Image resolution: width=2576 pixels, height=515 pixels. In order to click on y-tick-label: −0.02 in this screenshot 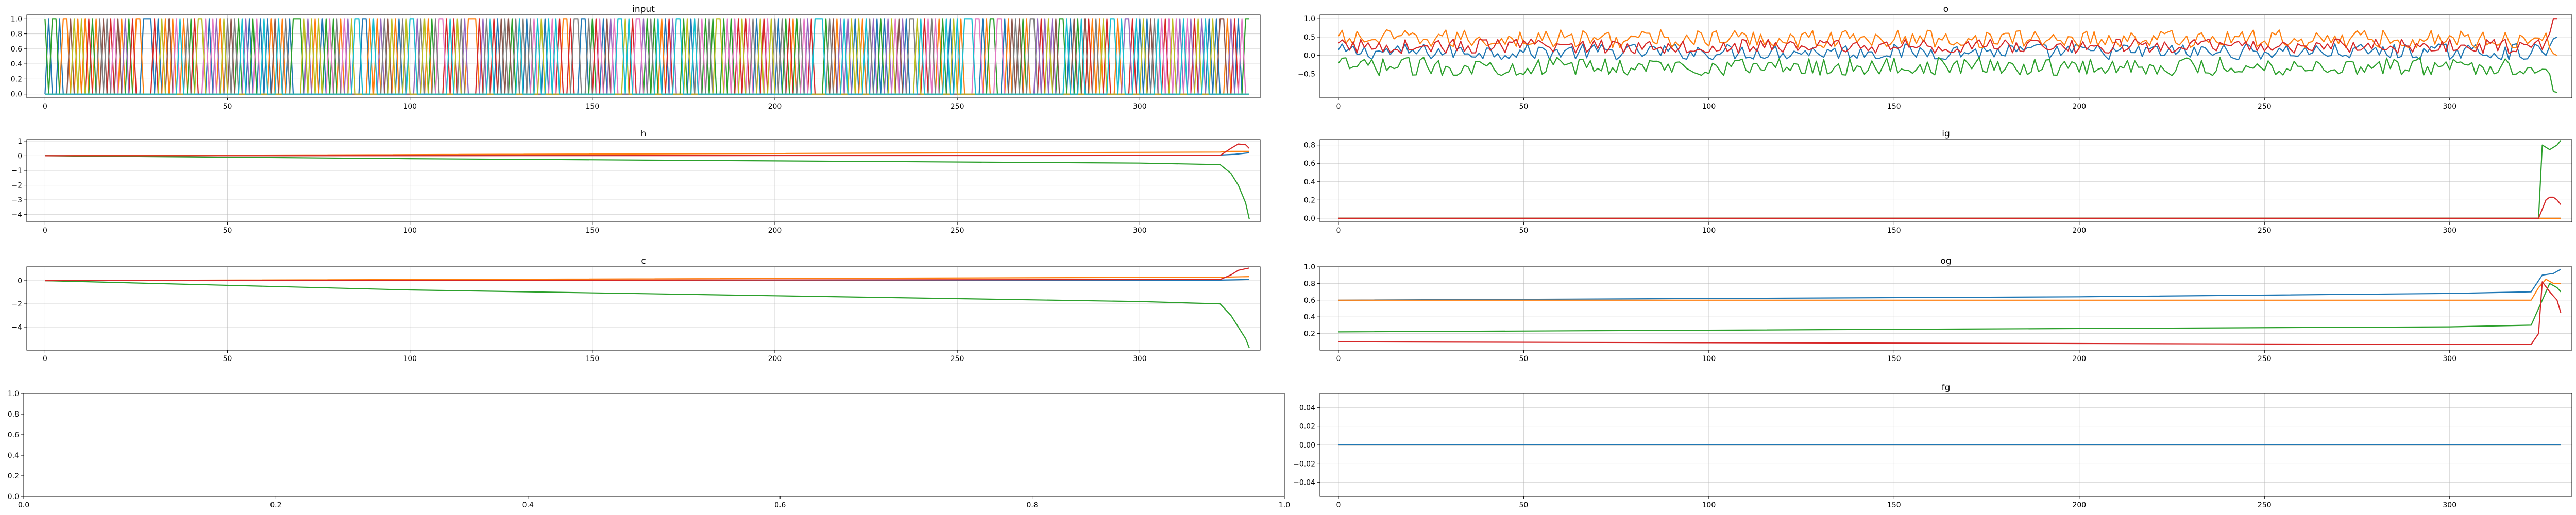, I will do `click(1304, 464)`.